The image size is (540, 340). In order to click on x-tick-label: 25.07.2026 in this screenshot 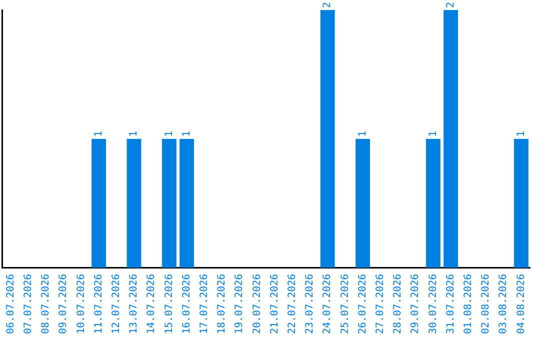, I will do `click(345, 304)`.